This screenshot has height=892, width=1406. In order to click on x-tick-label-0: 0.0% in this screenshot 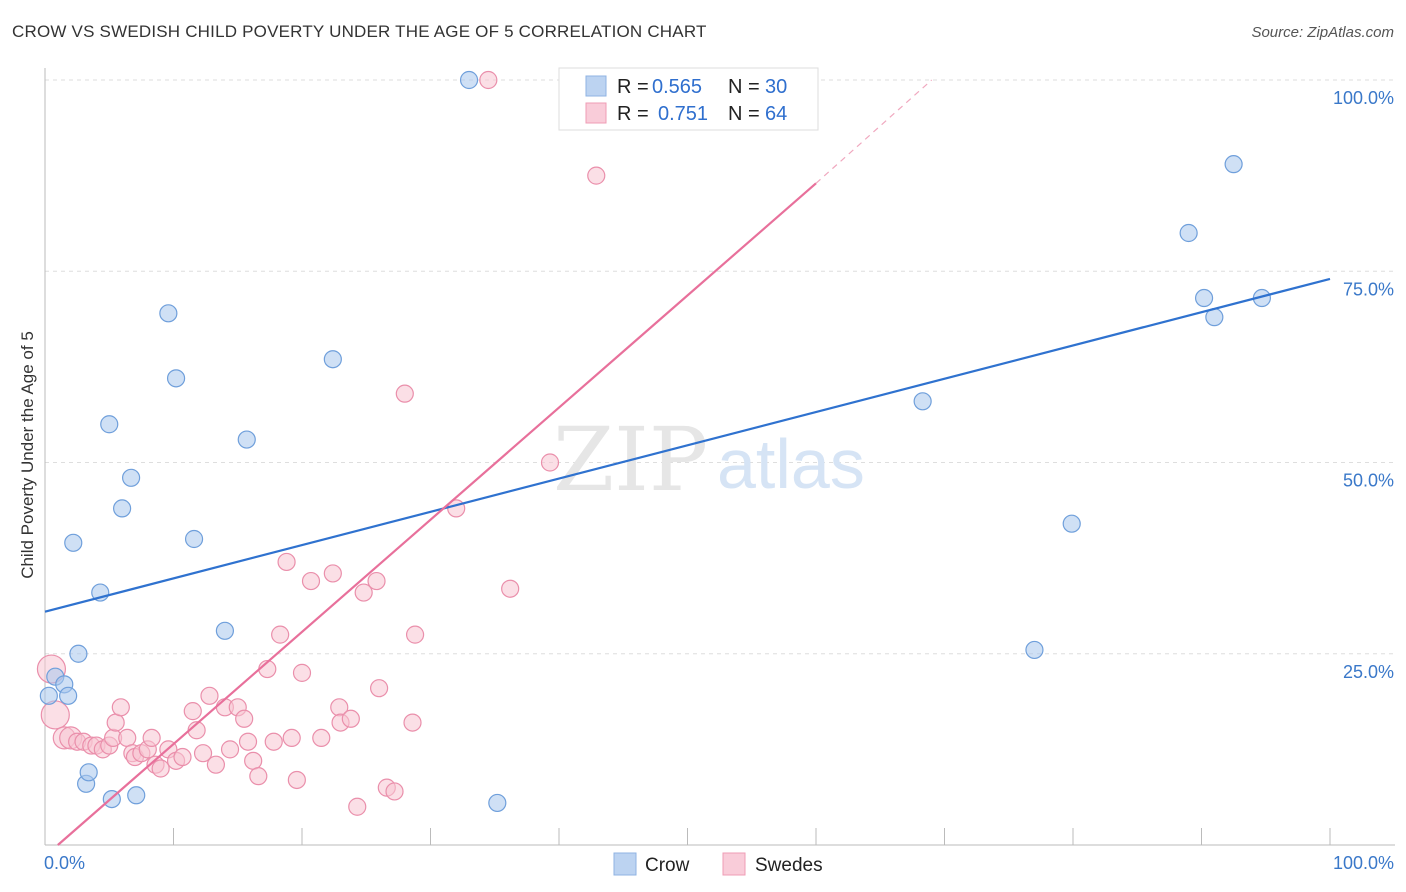, I will do `click(64, 863)`.